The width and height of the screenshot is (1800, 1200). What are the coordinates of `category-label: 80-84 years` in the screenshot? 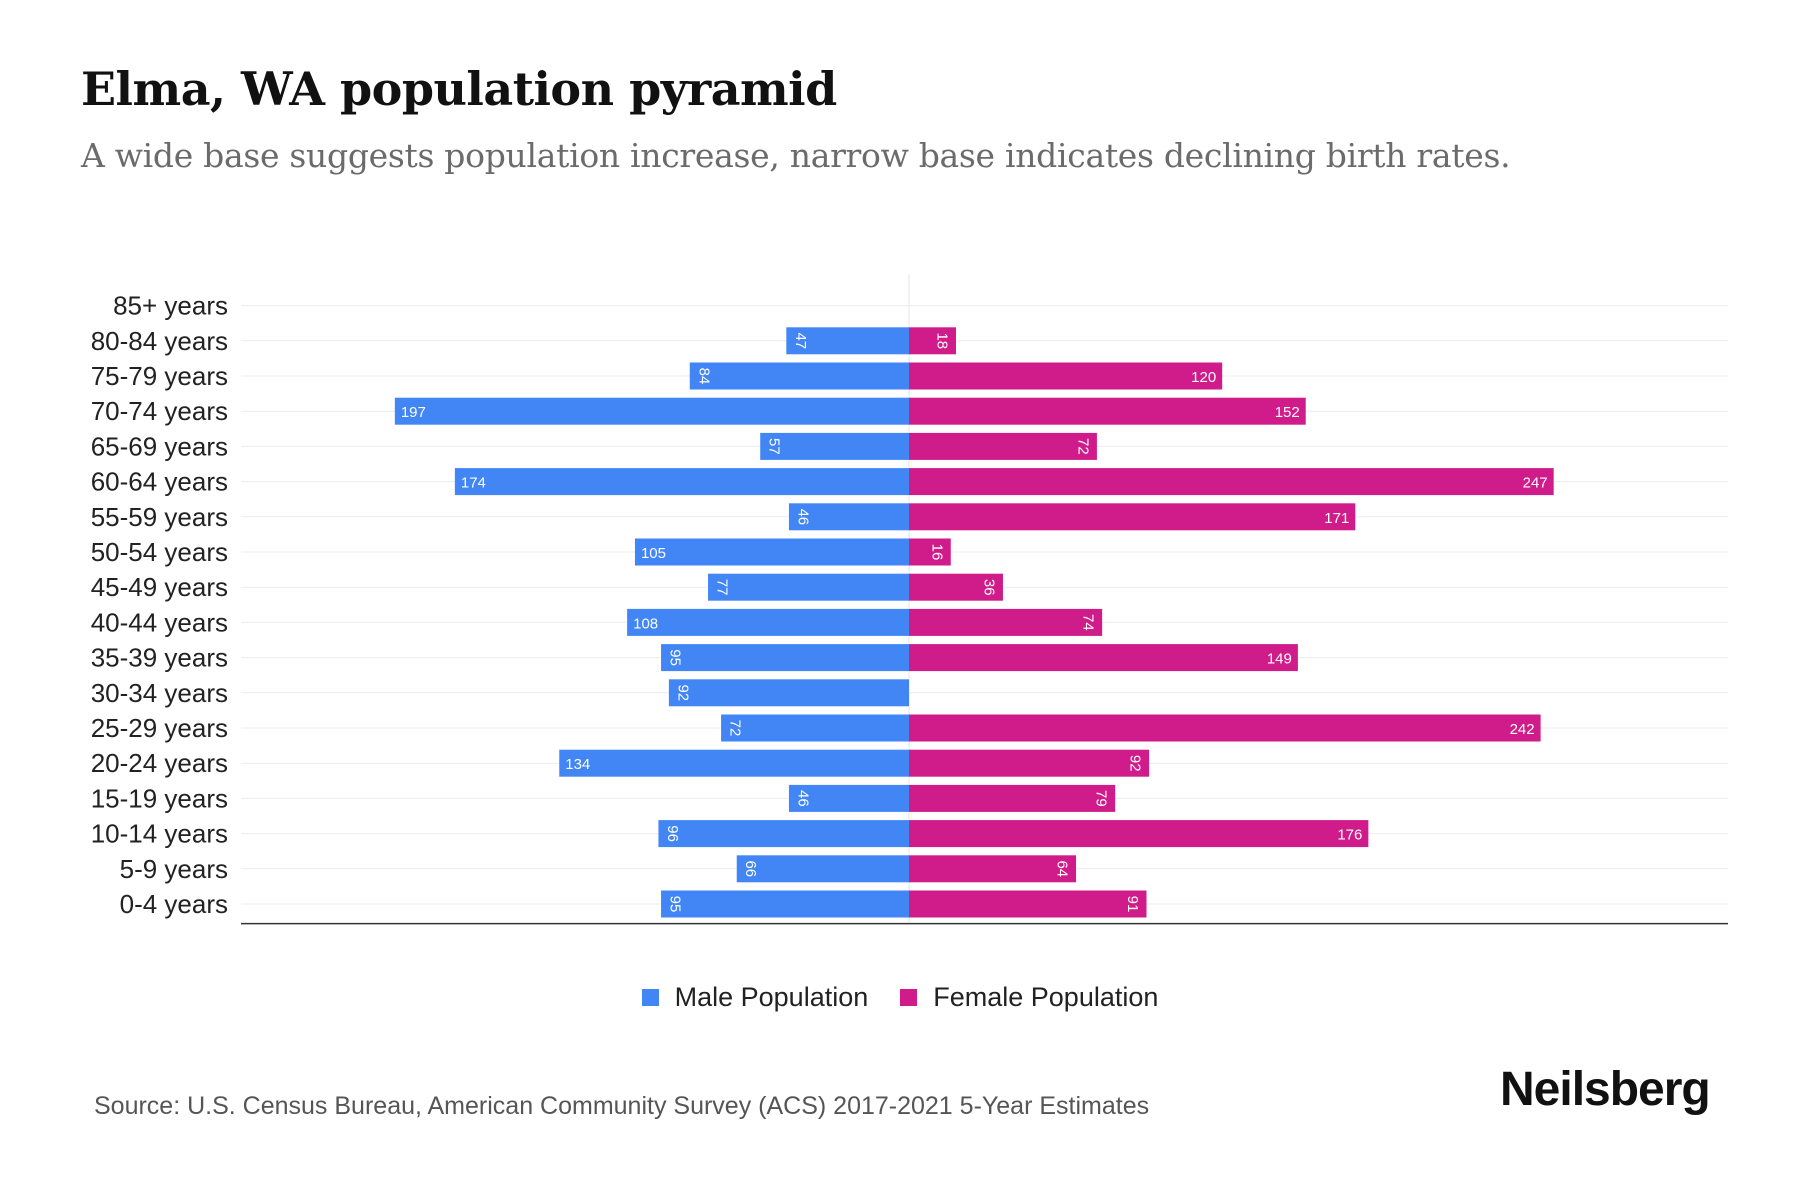 It's located at (159, 341).